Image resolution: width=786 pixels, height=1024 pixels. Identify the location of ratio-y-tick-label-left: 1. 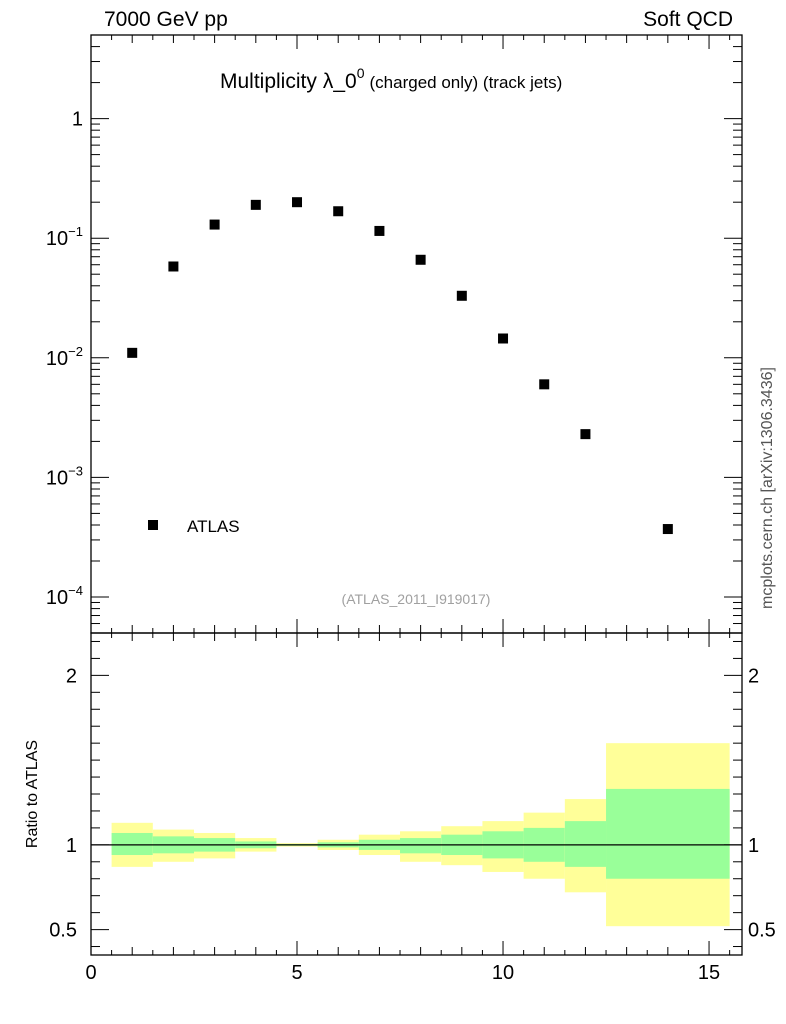
(71, 846).